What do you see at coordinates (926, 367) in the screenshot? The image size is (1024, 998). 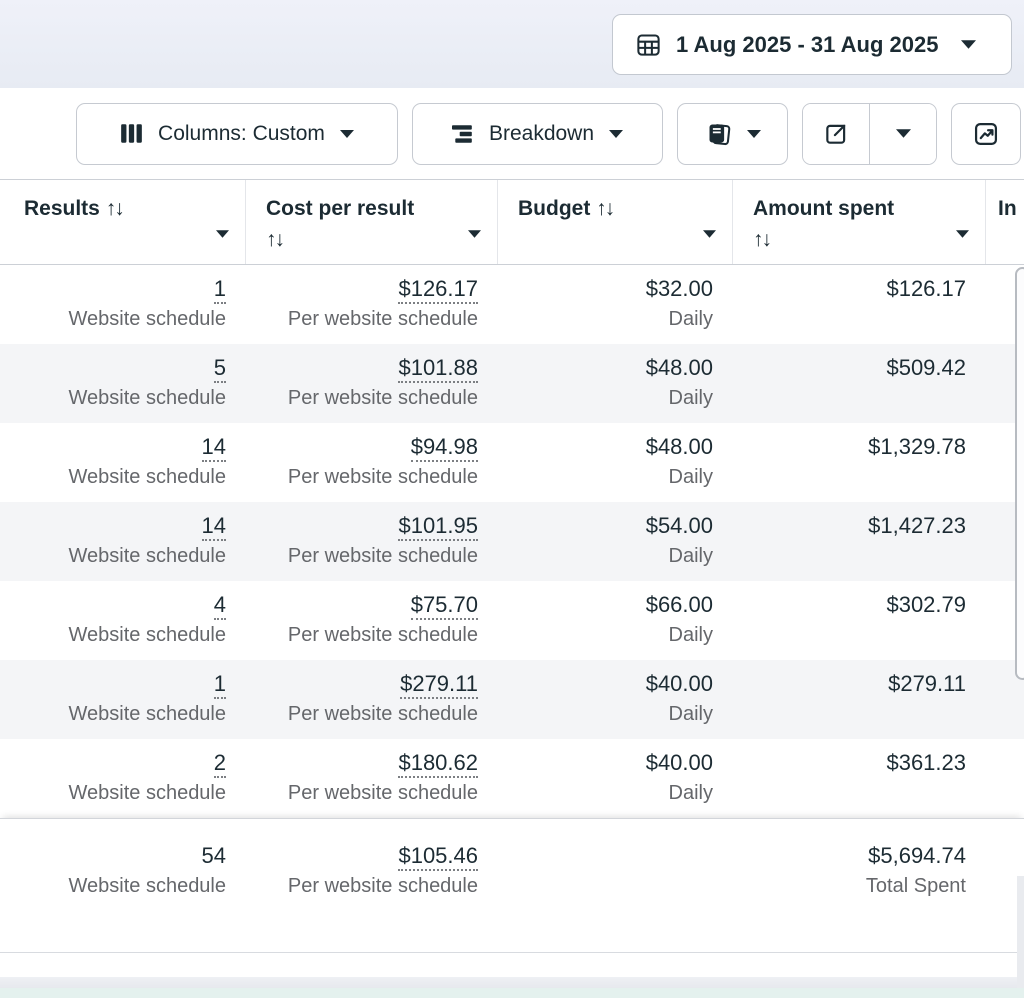 I see `amount-spent-value: $509.42` at bounding box center [926, 367].